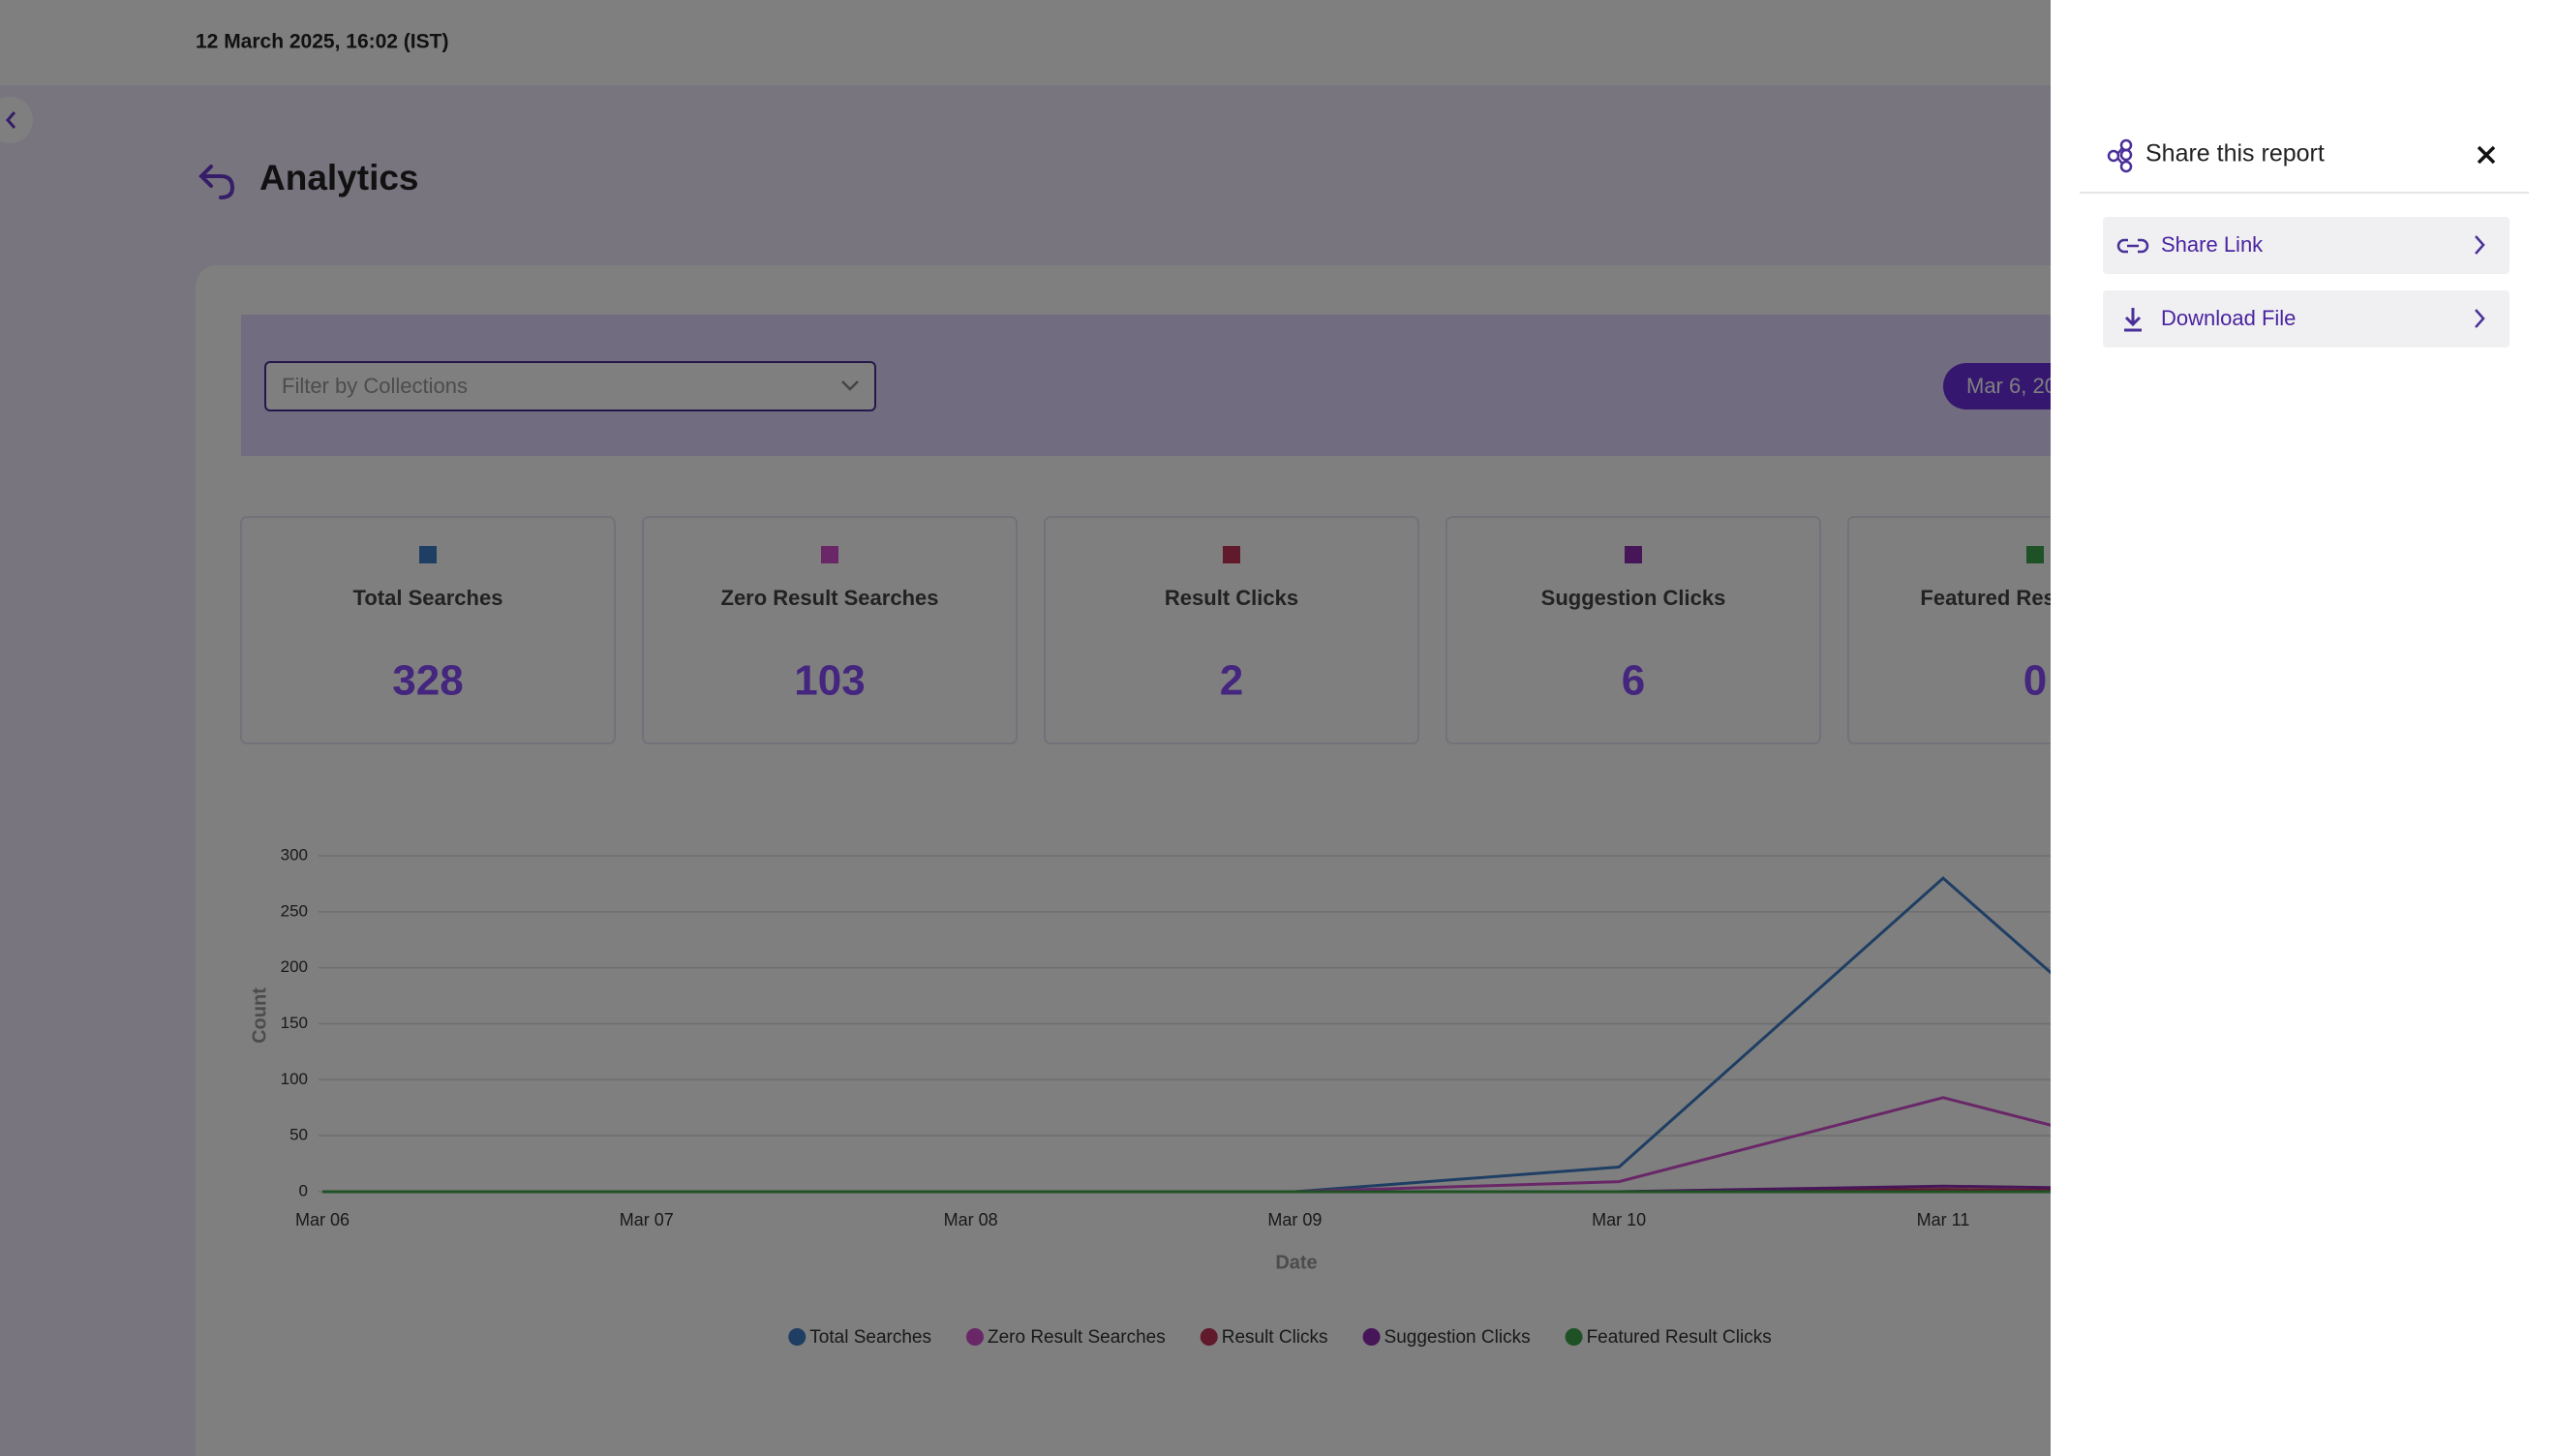 The height and width of the screenshot is (1456, 2556). I want to click on panel-title: Share this report, so click(2235, 154).